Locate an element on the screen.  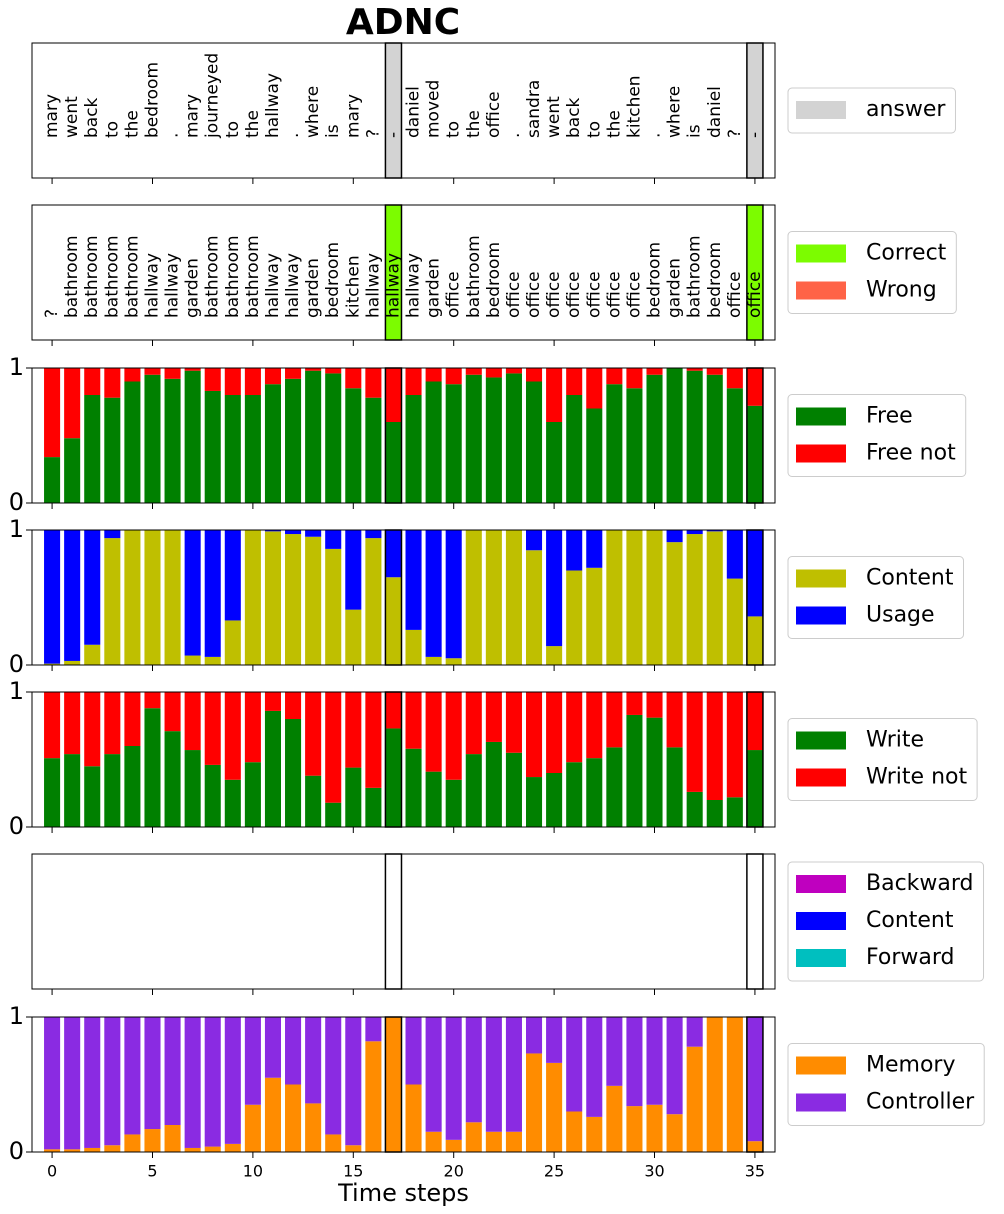
legend-label: Correct is located at coordinates (906, 253).